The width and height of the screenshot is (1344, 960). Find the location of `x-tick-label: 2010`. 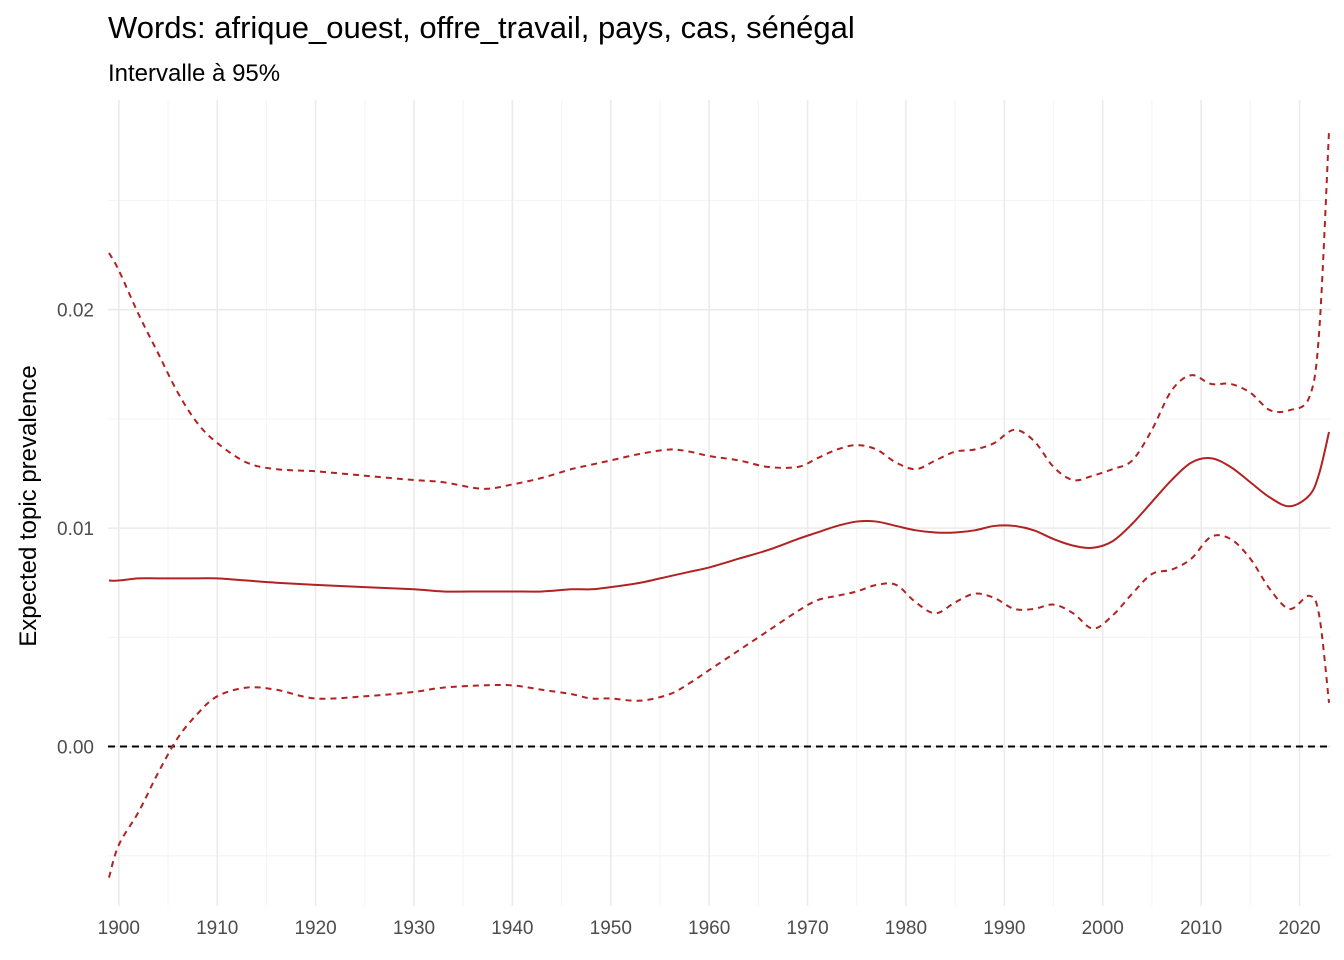

x-tick-label: 2010 is located at coordinates (1201, 928).